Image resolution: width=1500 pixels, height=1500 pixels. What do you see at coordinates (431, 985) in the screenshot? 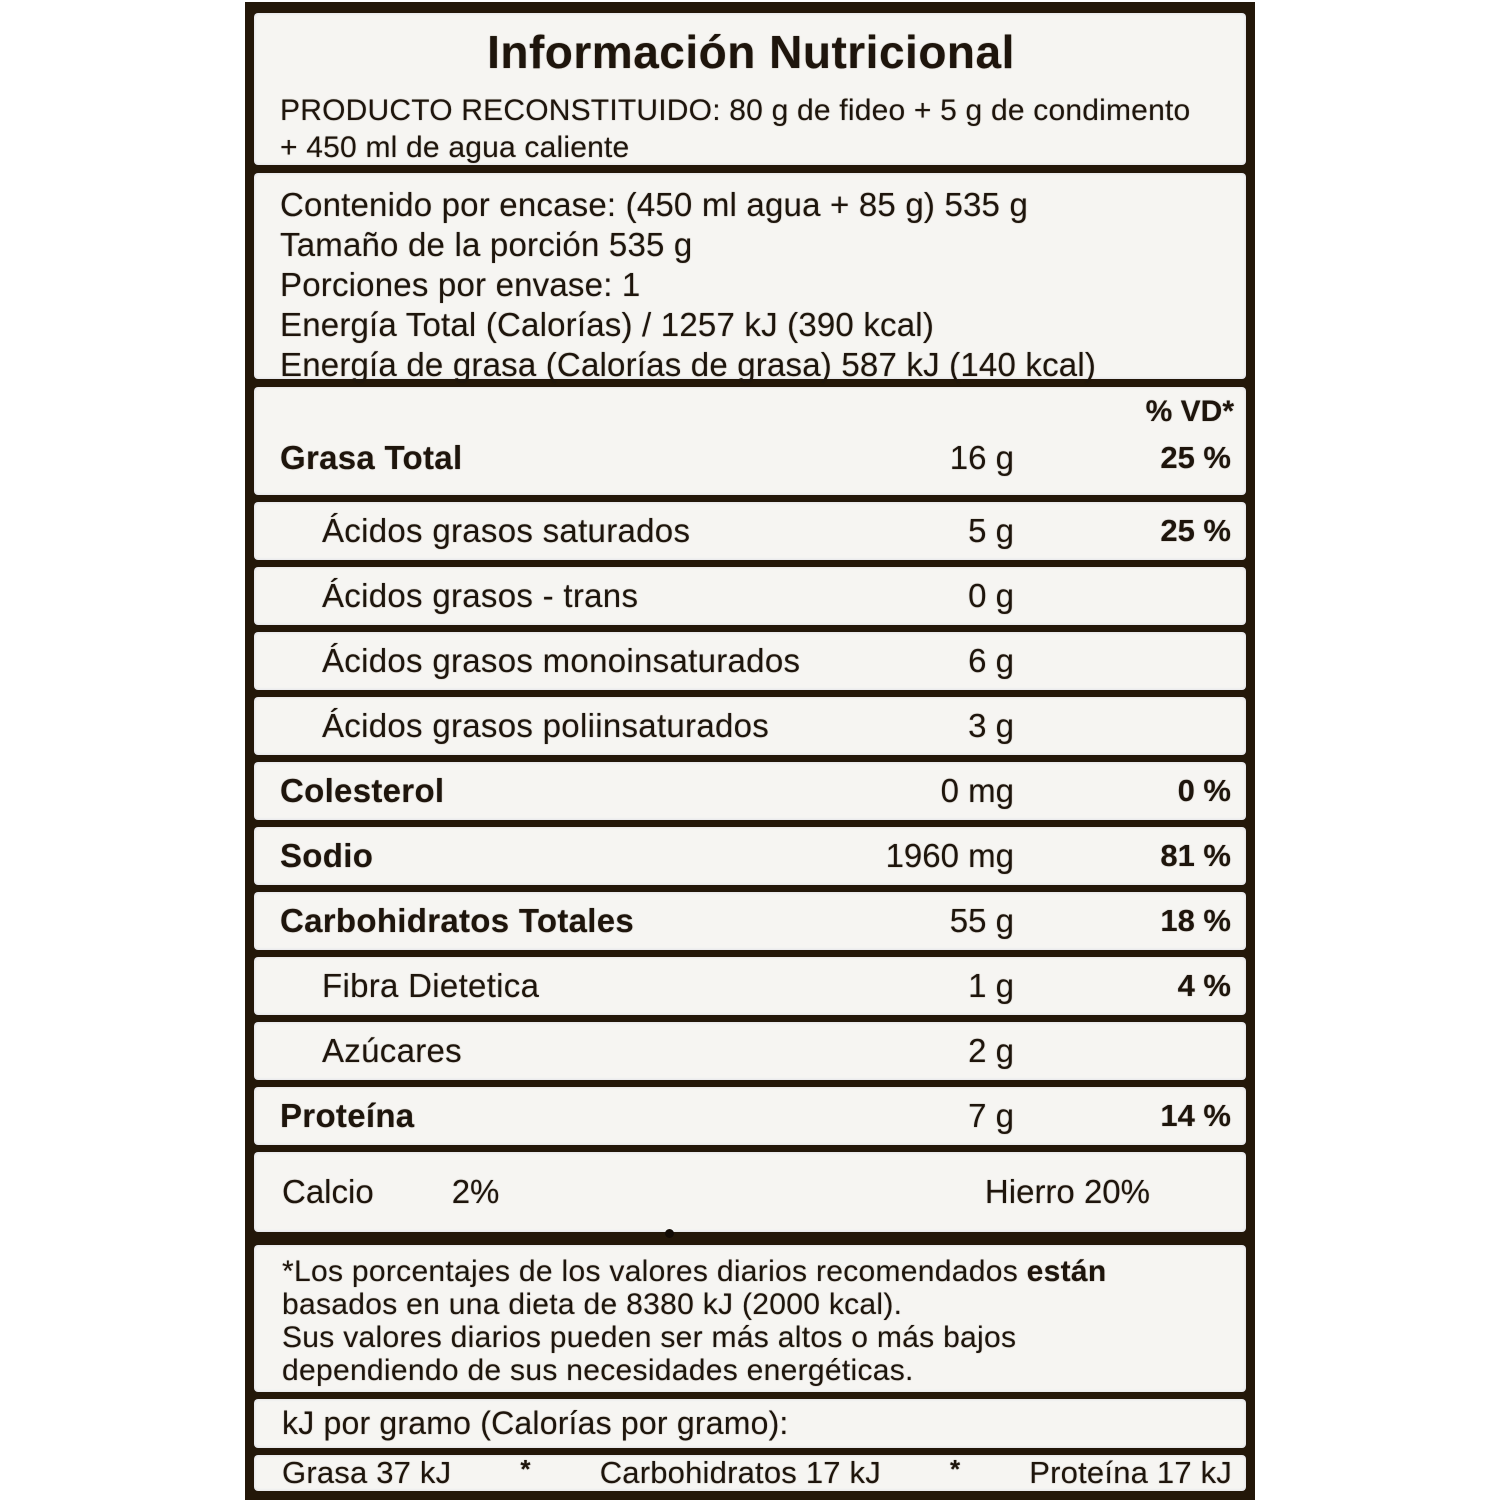
I see `nutrient-label: Fibra Dietetica` at bounding box center [431, 985].